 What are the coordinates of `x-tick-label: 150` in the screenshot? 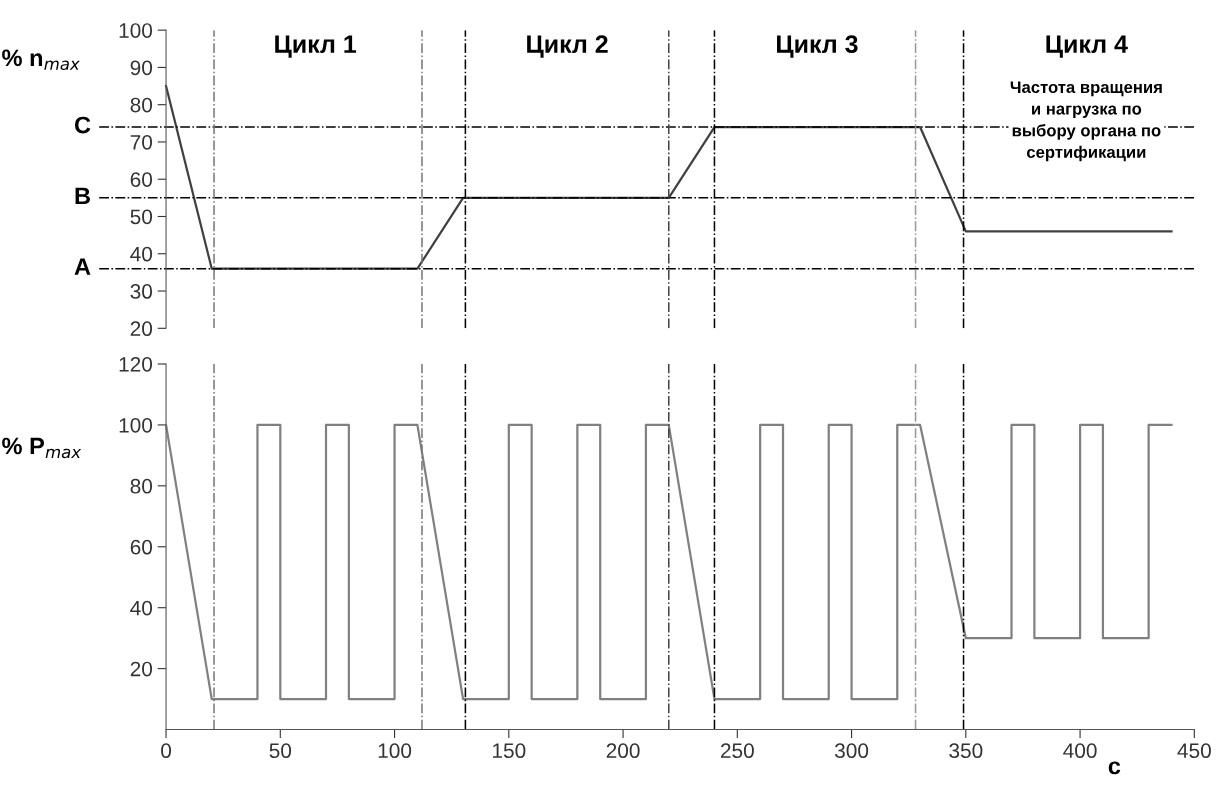 It's located at (509, 751).